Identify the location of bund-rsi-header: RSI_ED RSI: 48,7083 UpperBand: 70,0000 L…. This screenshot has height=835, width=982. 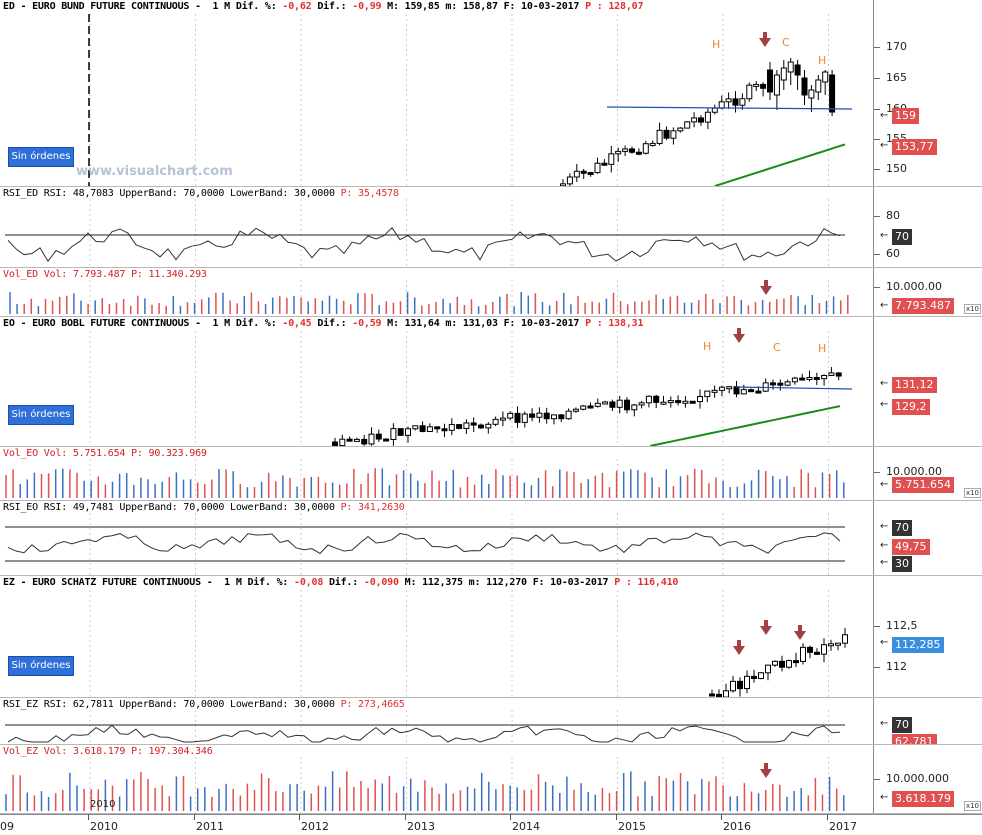
(201, 193).